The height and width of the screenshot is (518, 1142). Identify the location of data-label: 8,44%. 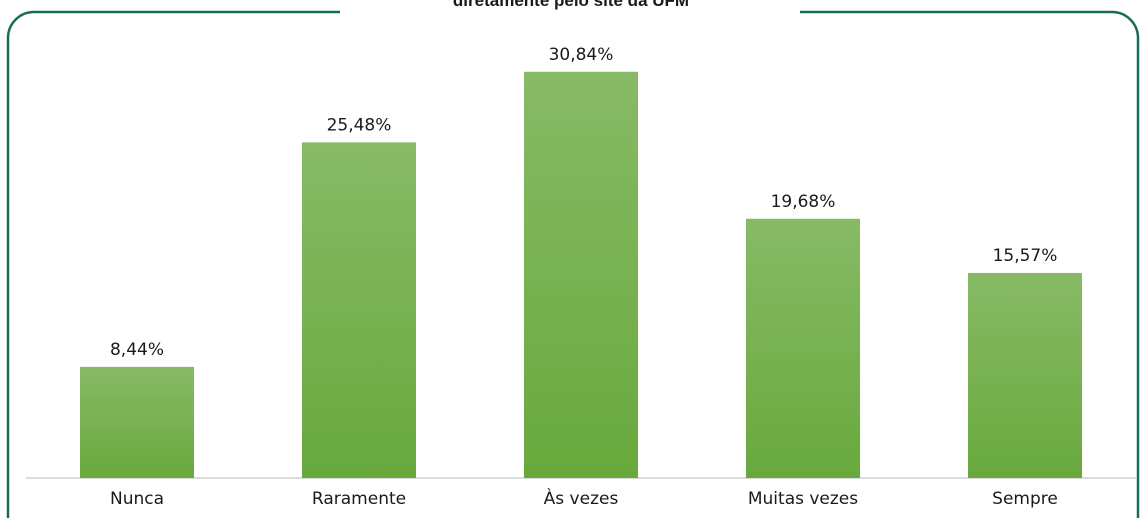
(137, 350).